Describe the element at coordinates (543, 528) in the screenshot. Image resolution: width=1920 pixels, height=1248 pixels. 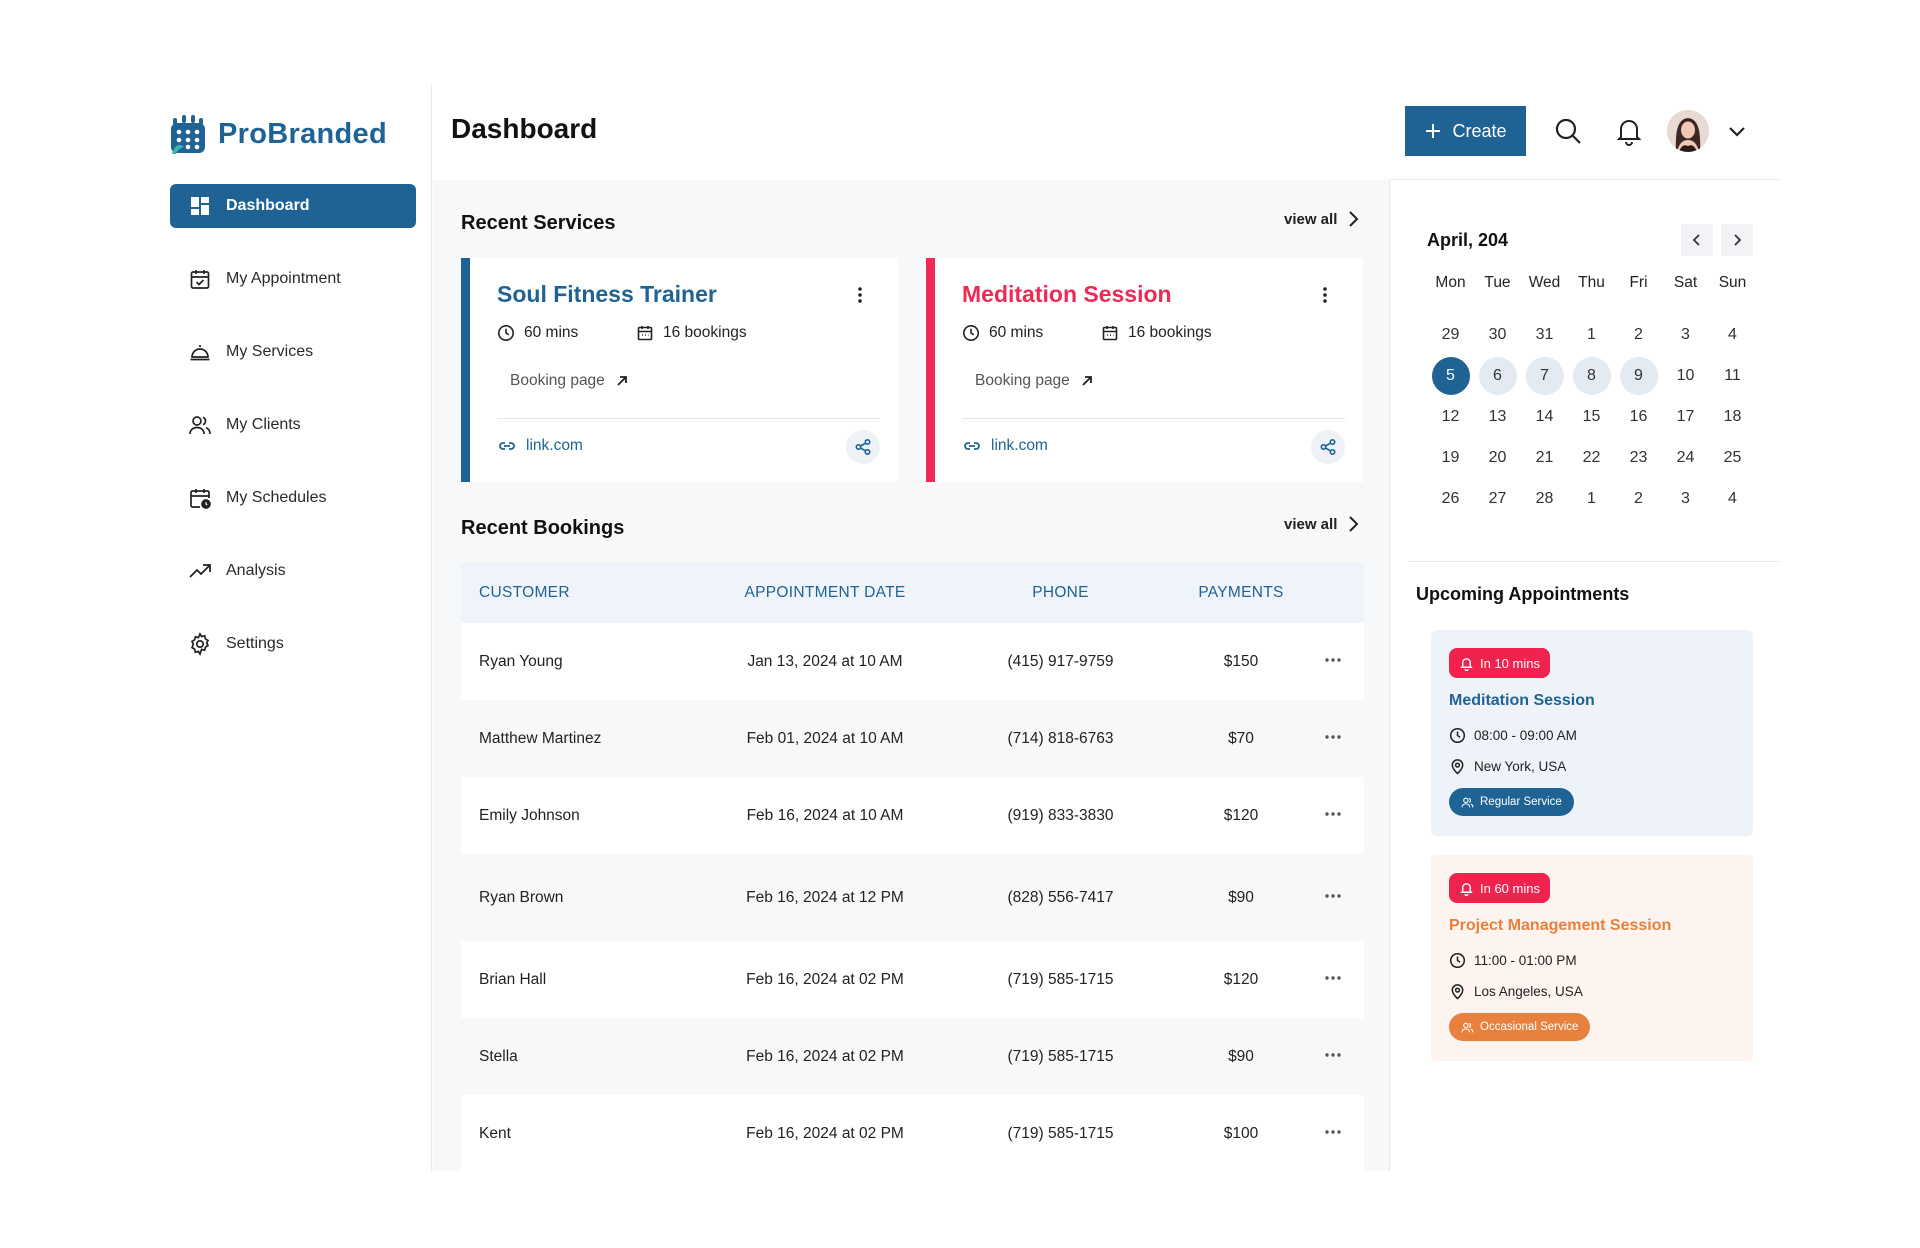
I see `recent-bookings-title: Recent Bookings` at that location.